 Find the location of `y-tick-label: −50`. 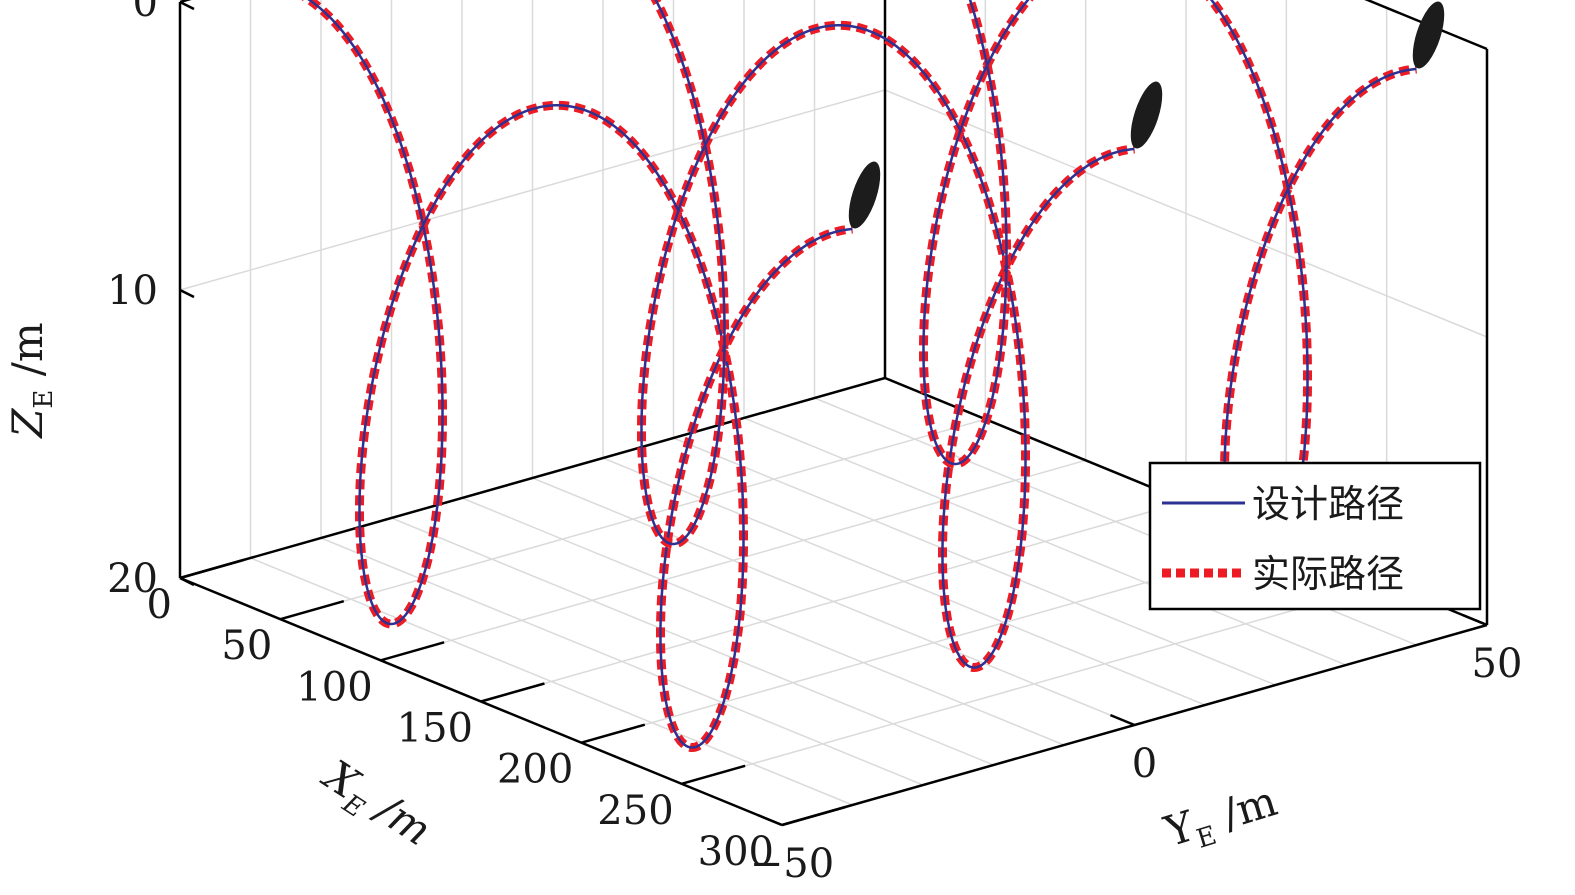

y-tick-label: −50 is located at coordinates (792, 864).